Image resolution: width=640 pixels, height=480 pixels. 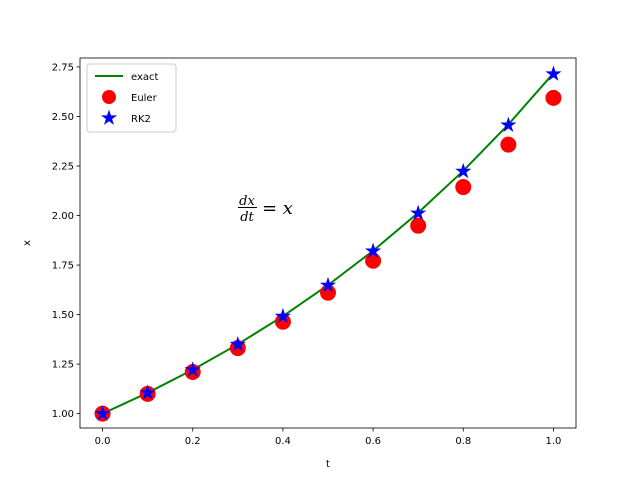 I want to click on y-tick-label: 2.50, so click(x=63, y=117).